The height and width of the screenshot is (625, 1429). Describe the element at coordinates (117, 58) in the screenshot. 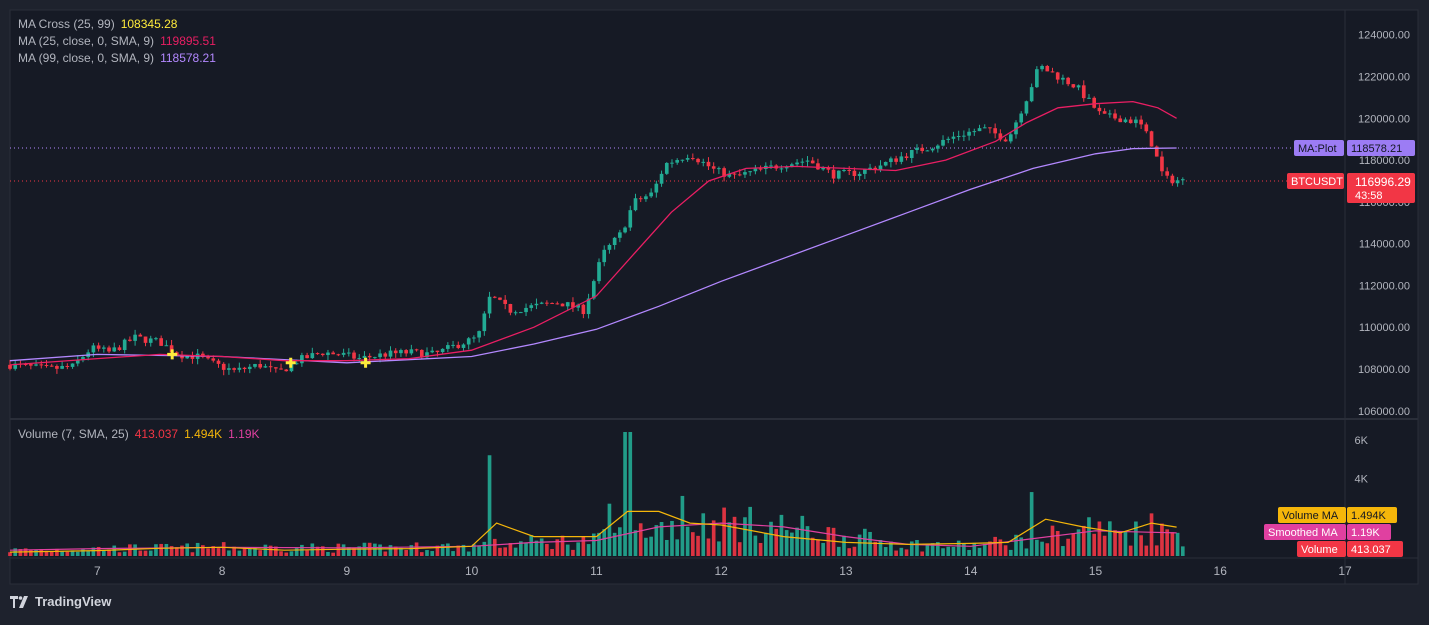

I see `legend-ma99: MA (99, close, 0, SMA, 9) 118578.21` at that location.